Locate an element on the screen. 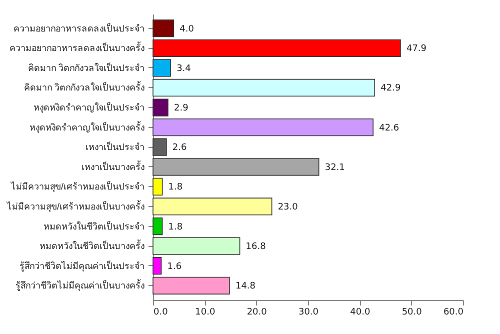 The height and width of the screenshot is (334, 500). data-label: 42.6 is located at coordinates (389, 128).